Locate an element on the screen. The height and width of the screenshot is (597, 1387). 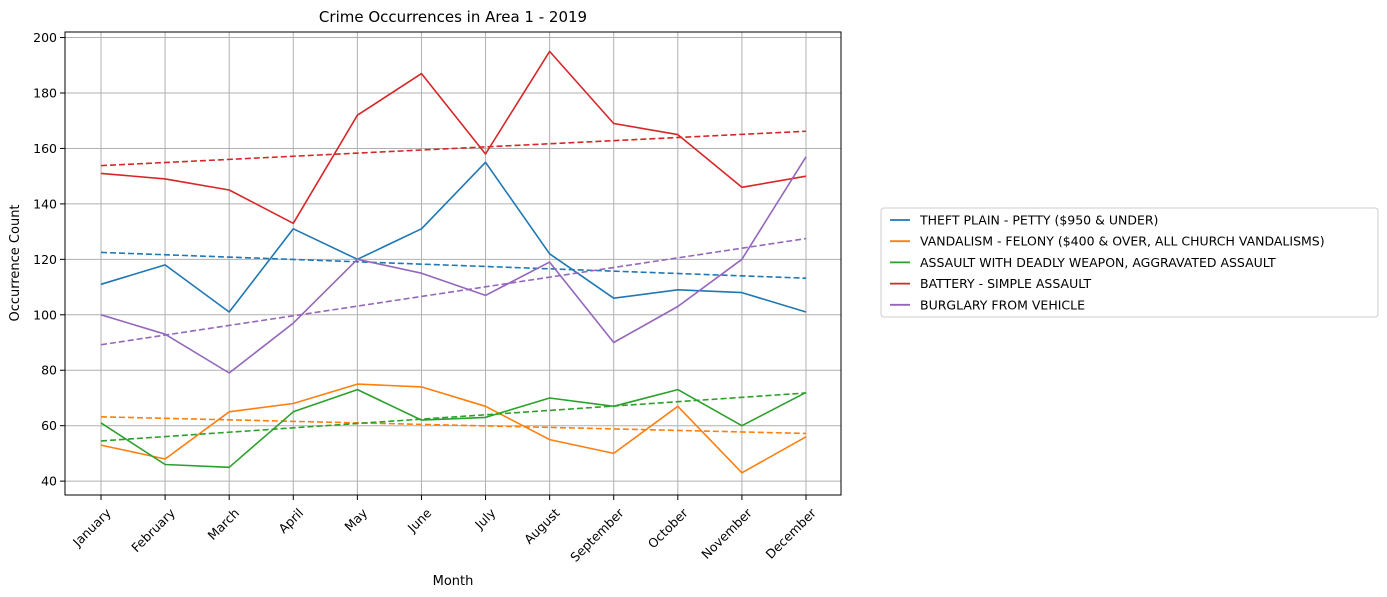
y-tick-label: 140 is located at coordinates (45, 203).